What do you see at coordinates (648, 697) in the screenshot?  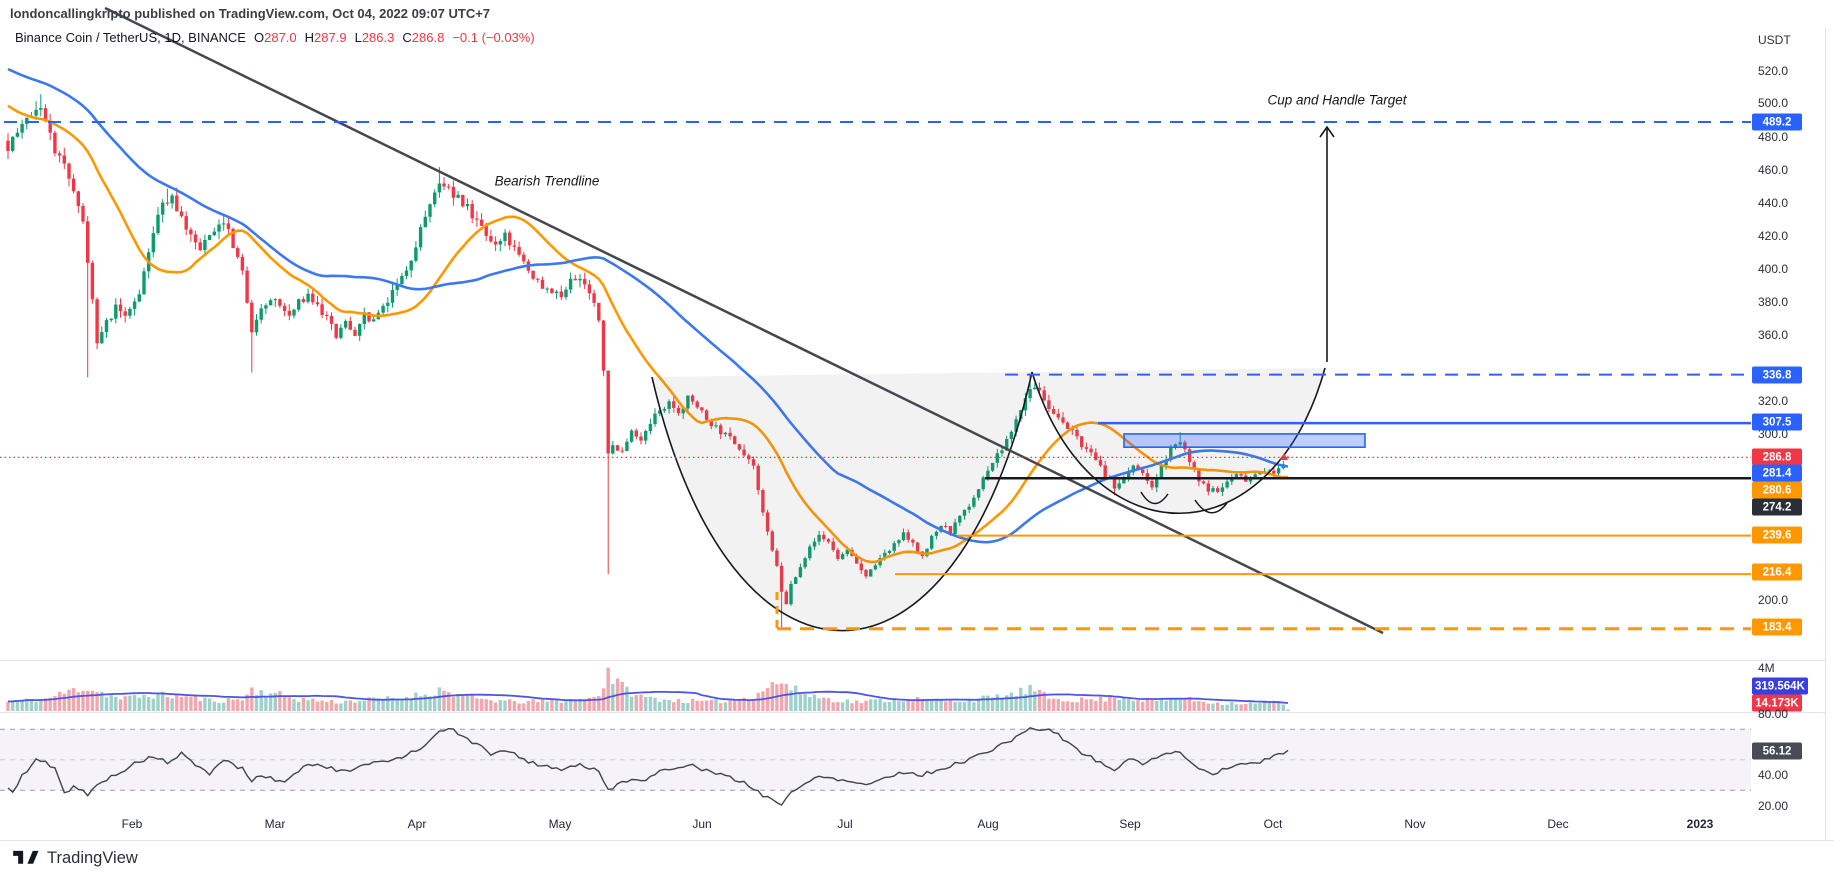 I see `volume-ma-line` at bounding box center [648, 697].